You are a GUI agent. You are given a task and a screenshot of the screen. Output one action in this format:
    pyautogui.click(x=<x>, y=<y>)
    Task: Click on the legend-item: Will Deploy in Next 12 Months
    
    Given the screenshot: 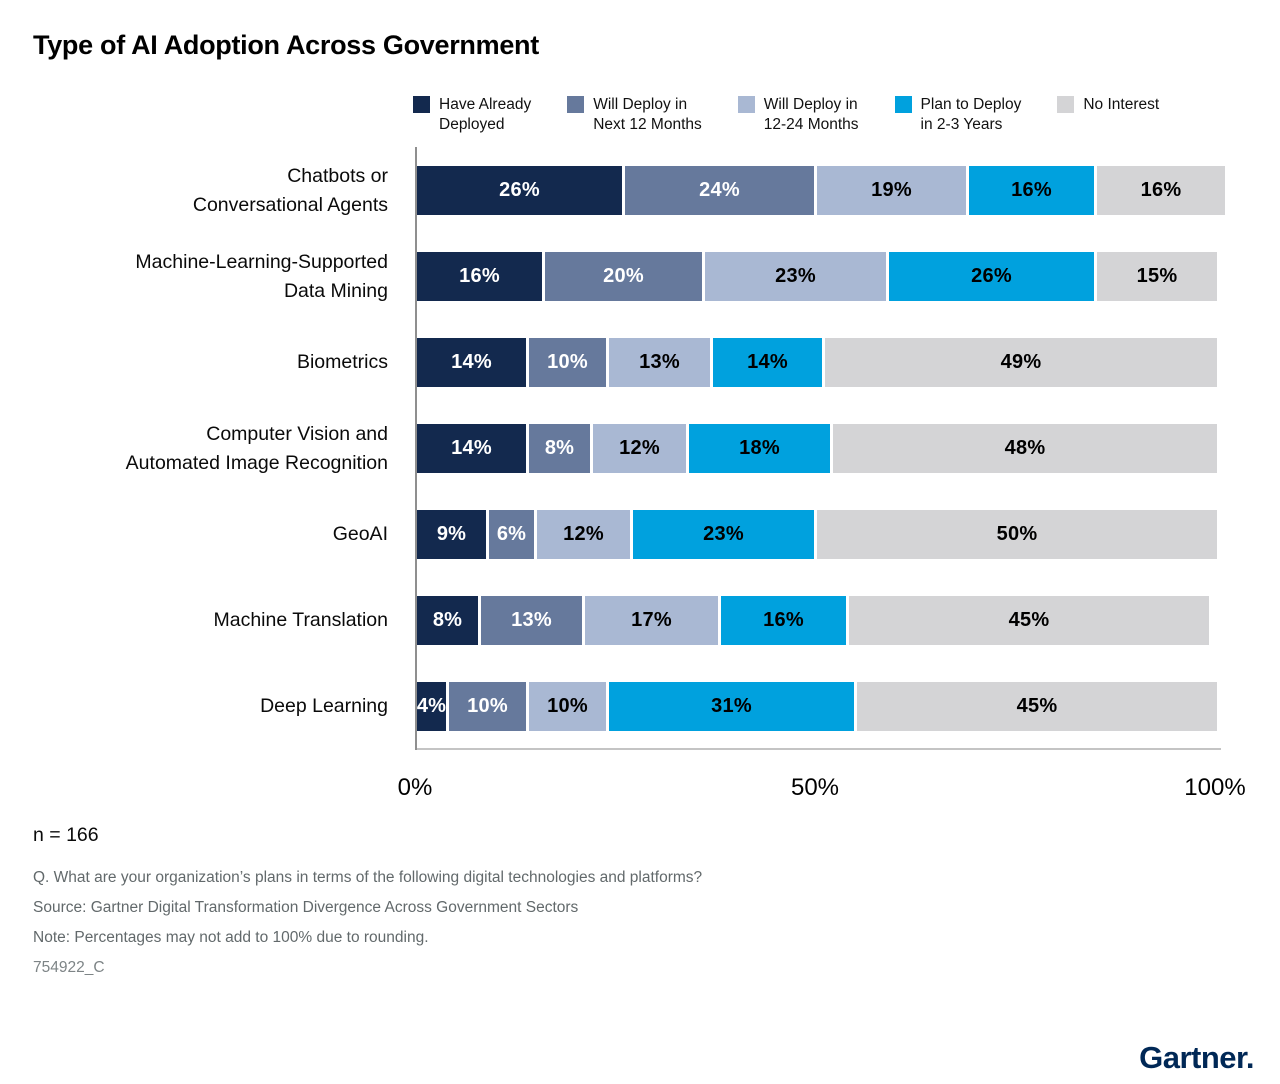 What is the action you would take?
    pyautogui.click(x=634, y=115)
    